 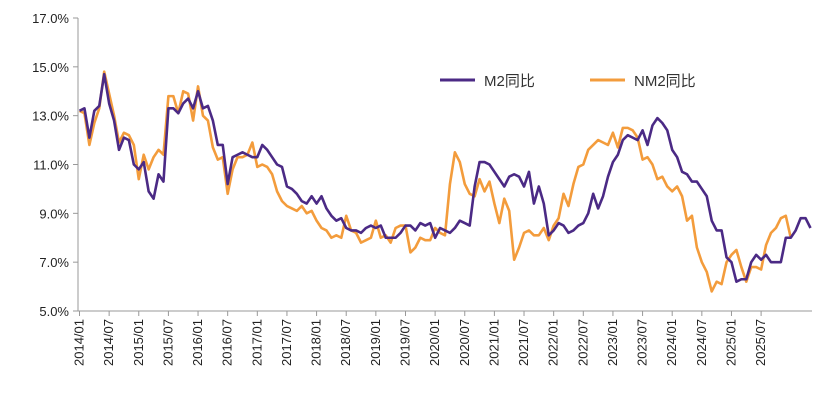 I want to click on x-tick-label: 2020/01, so click(x=434, y=342).